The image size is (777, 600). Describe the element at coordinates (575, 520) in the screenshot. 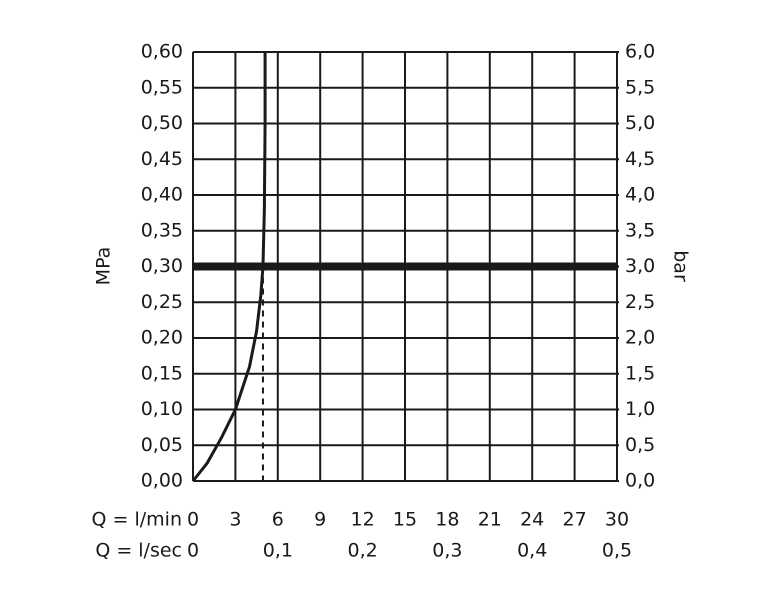

I see `x-tick-label: 27` at that location.